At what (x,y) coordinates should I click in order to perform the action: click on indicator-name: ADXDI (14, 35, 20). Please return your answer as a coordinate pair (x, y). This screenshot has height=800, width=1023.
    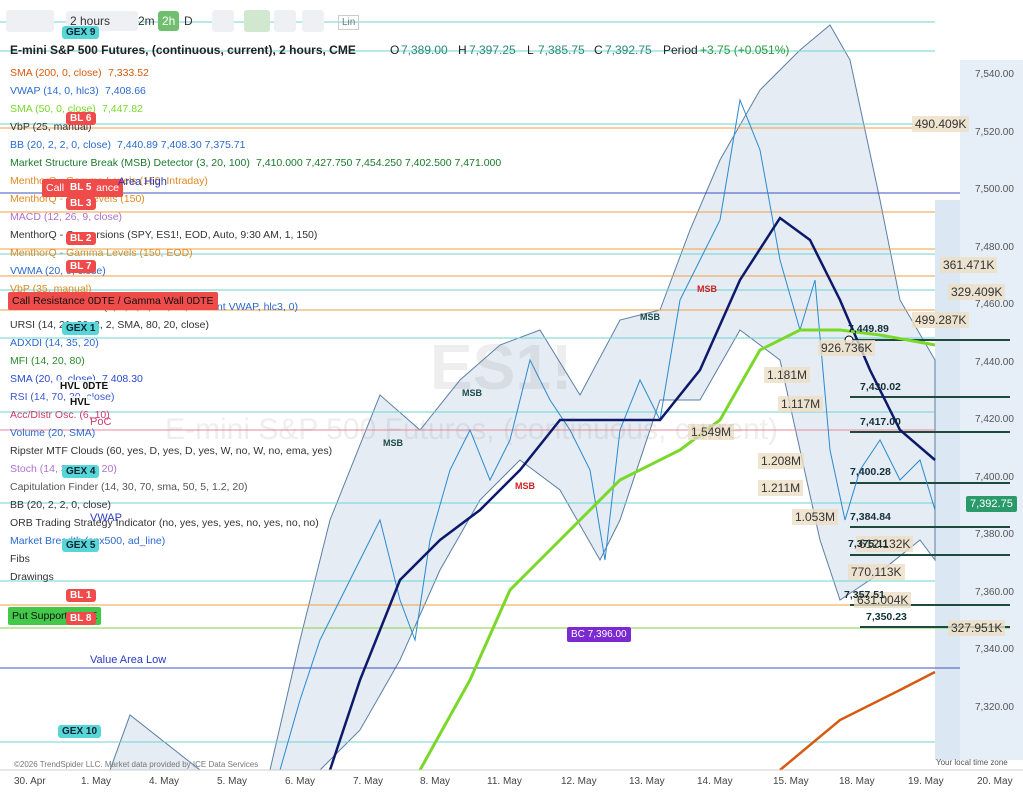
    Looking at the image, I should click on (54, 343).